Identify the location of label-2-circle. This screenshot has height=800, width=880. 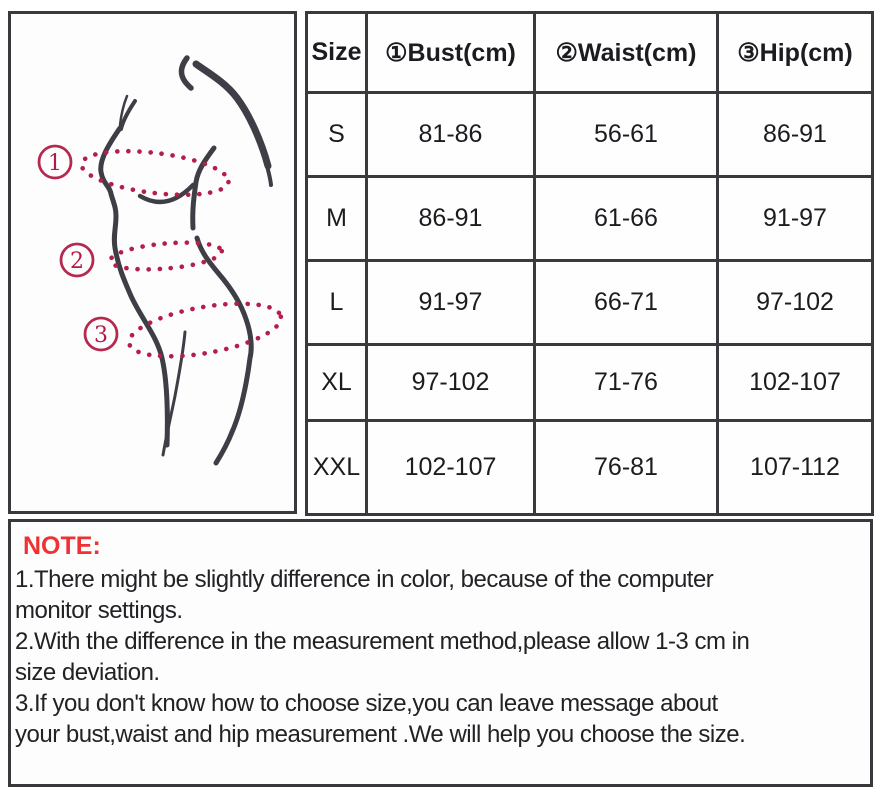
(77, 260).